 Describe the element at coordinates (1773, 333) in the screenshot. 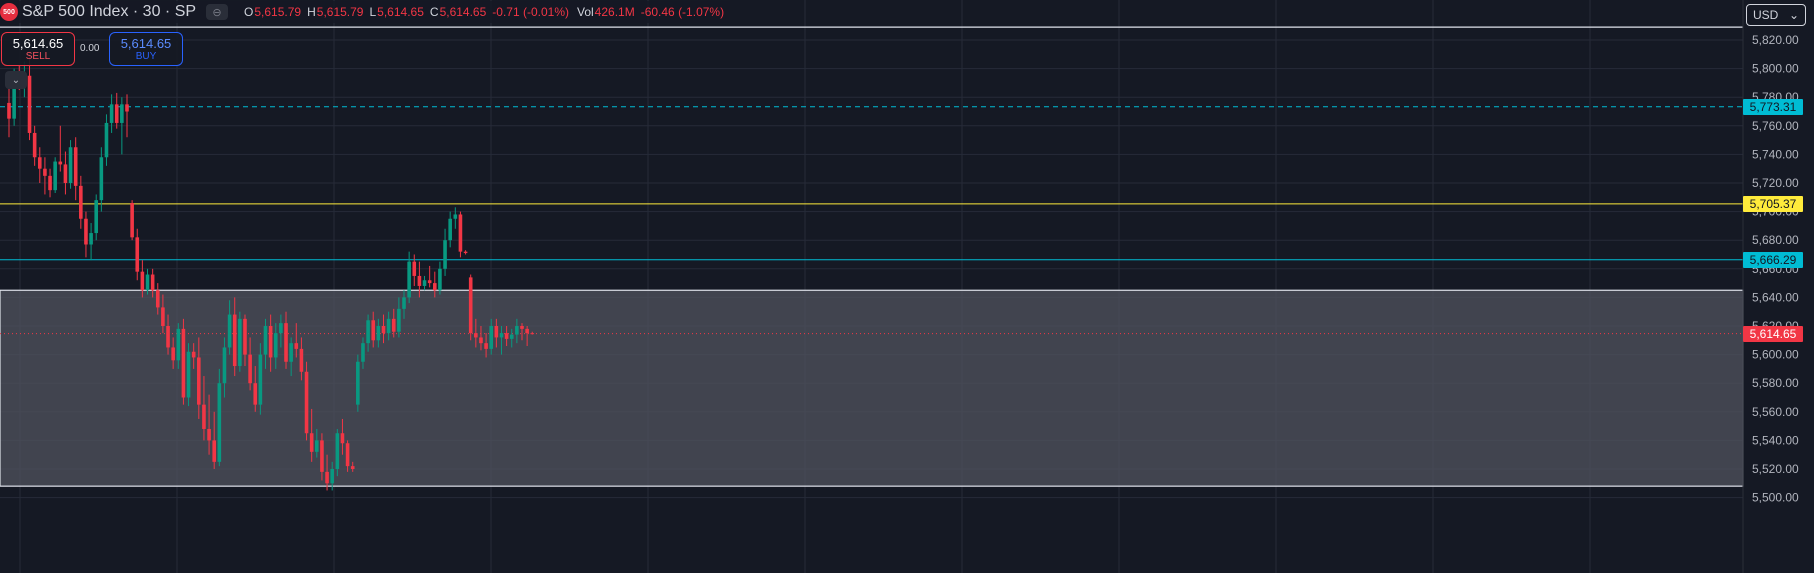

I see `current-price-badge: 5,614.65` at that location.